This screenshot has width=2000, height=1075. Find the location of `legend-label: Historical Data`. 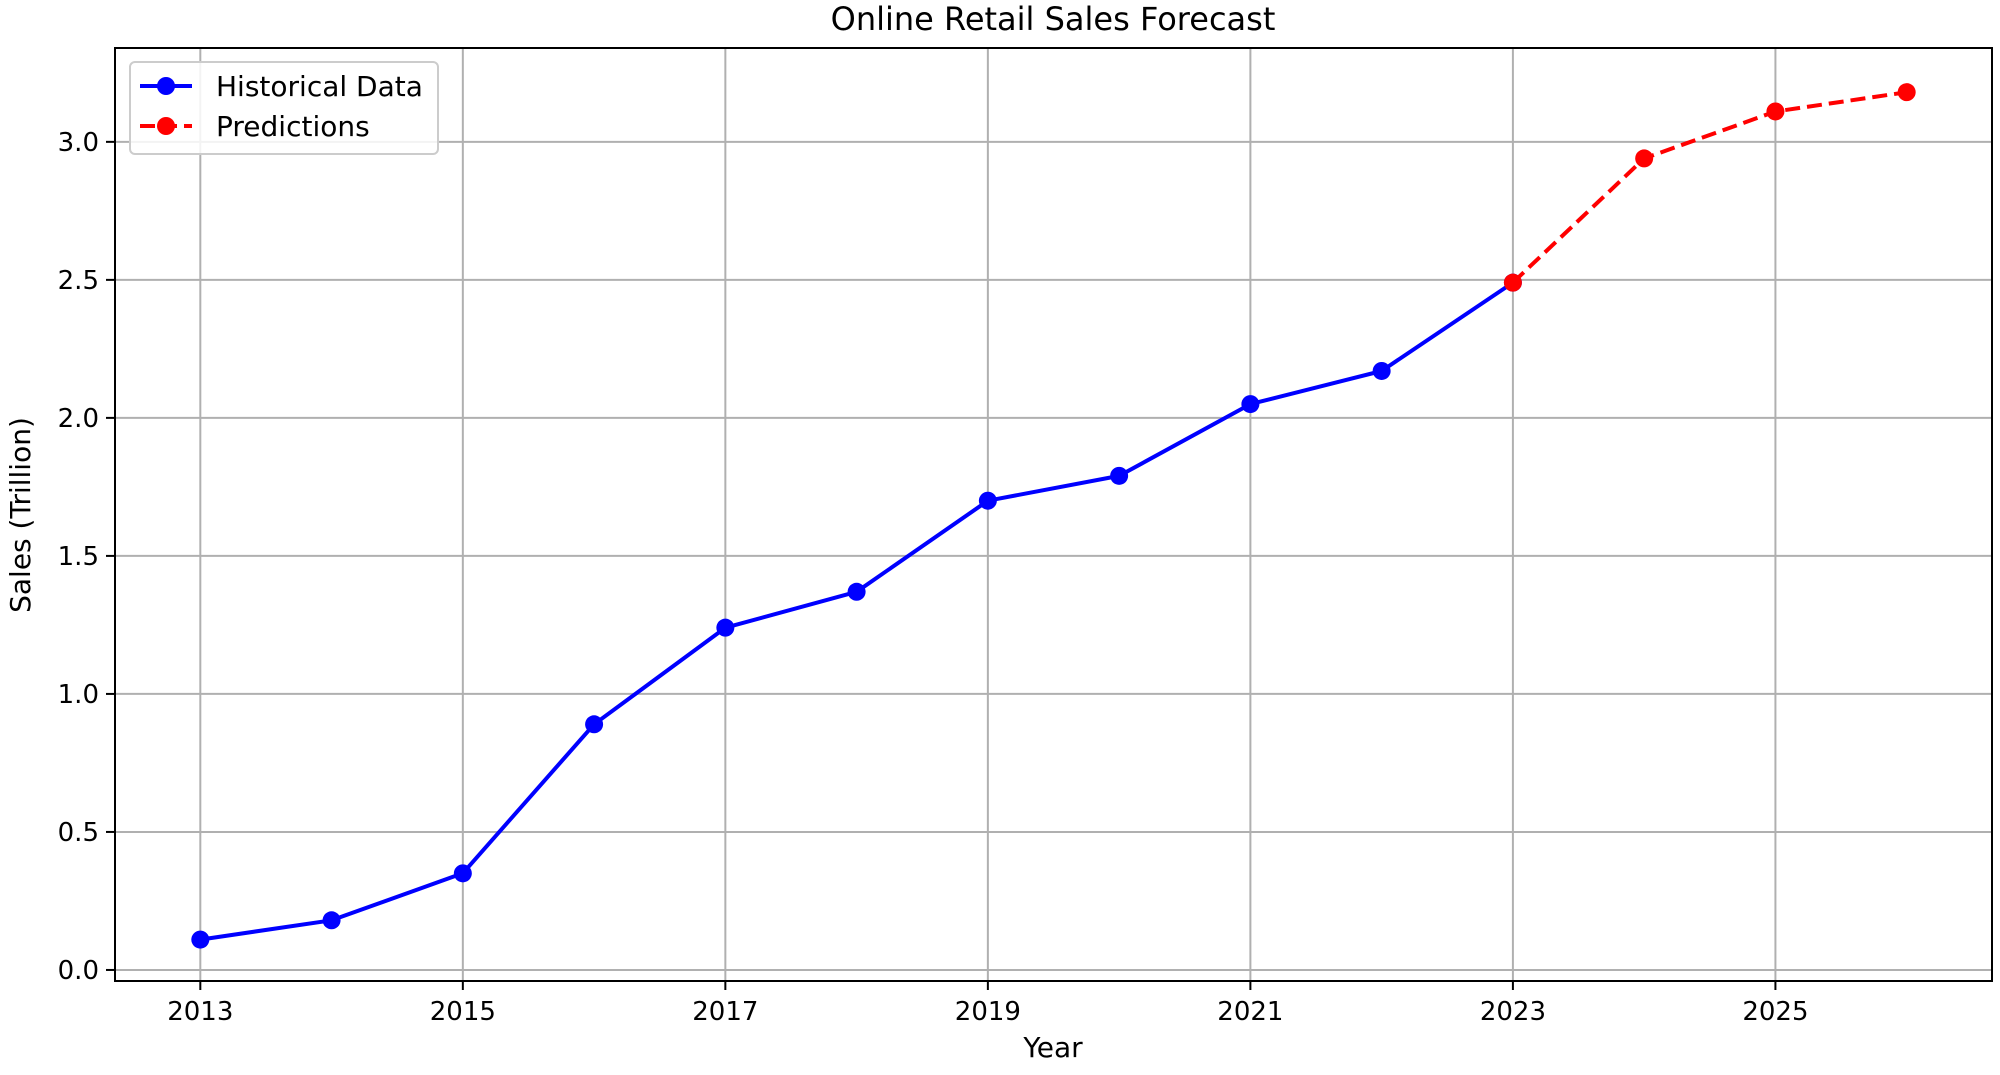

legend-label: Historical Data is located at coordinates (319, 86).